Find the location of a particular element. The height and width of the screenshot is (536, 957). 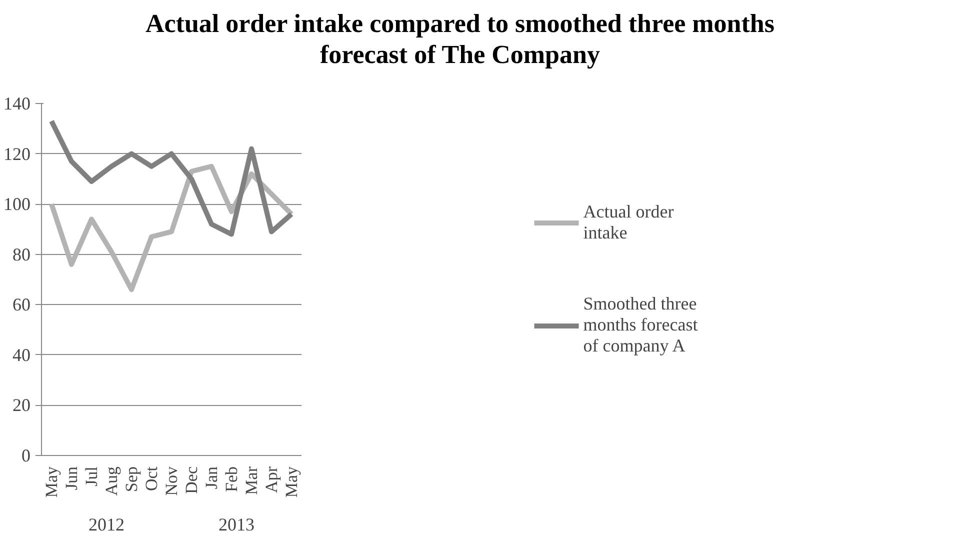

x-tick-label: Jan is located at coordinates (211, 478).